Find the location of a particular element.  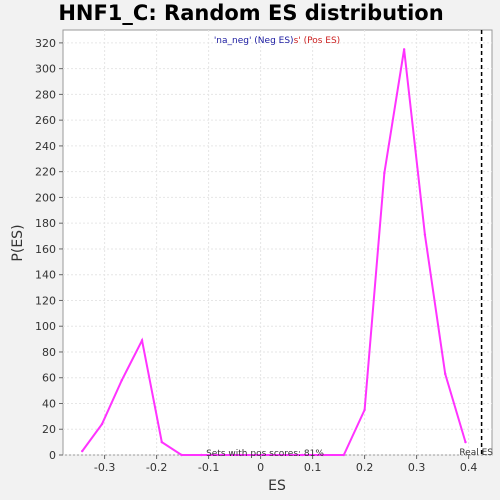

y-tick-label: 180 is located at coordinates (45, 223).